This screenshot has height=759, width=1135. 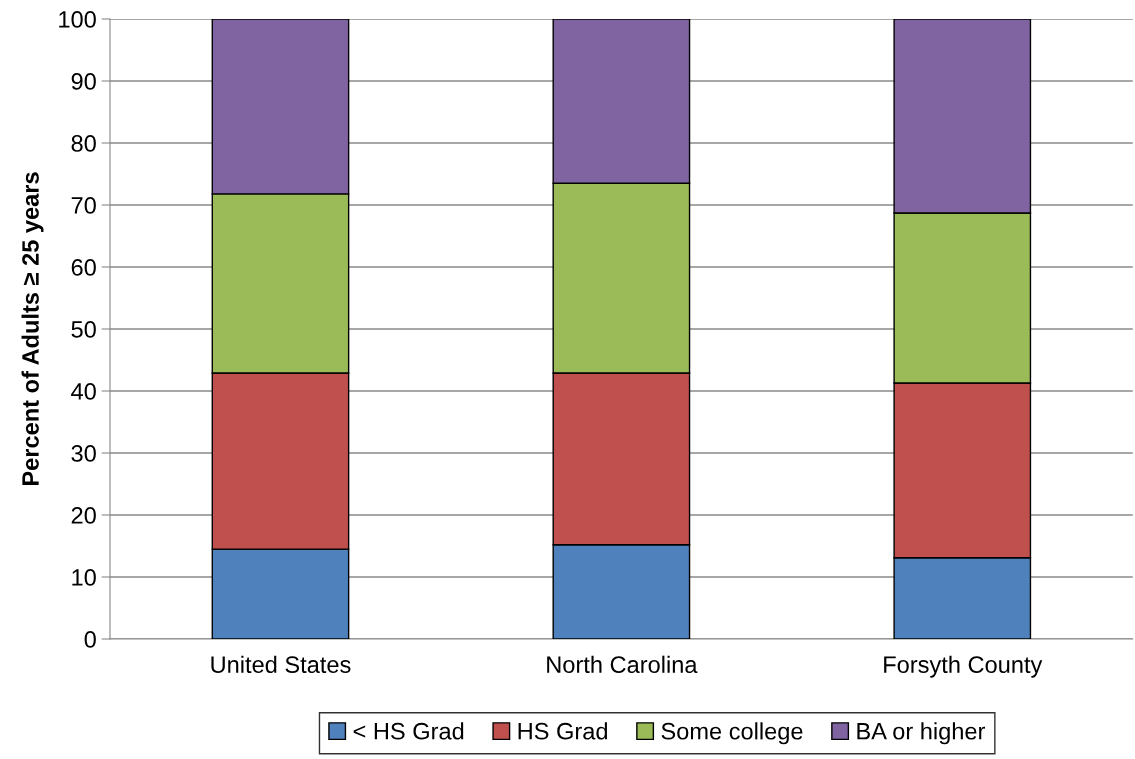 What do you see at coordinates (83, 267) in the screenshot?
I see `y-tick-label: 60` at bounding box center [83, 267].